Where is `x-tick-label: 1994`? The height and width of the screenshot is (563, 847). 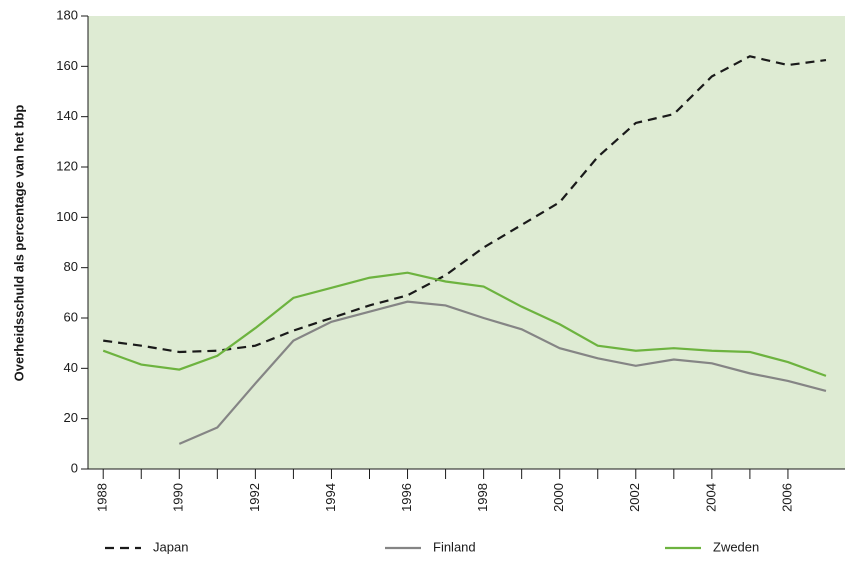 x-tick-label: 1994 is located at coordinates (330, 497).